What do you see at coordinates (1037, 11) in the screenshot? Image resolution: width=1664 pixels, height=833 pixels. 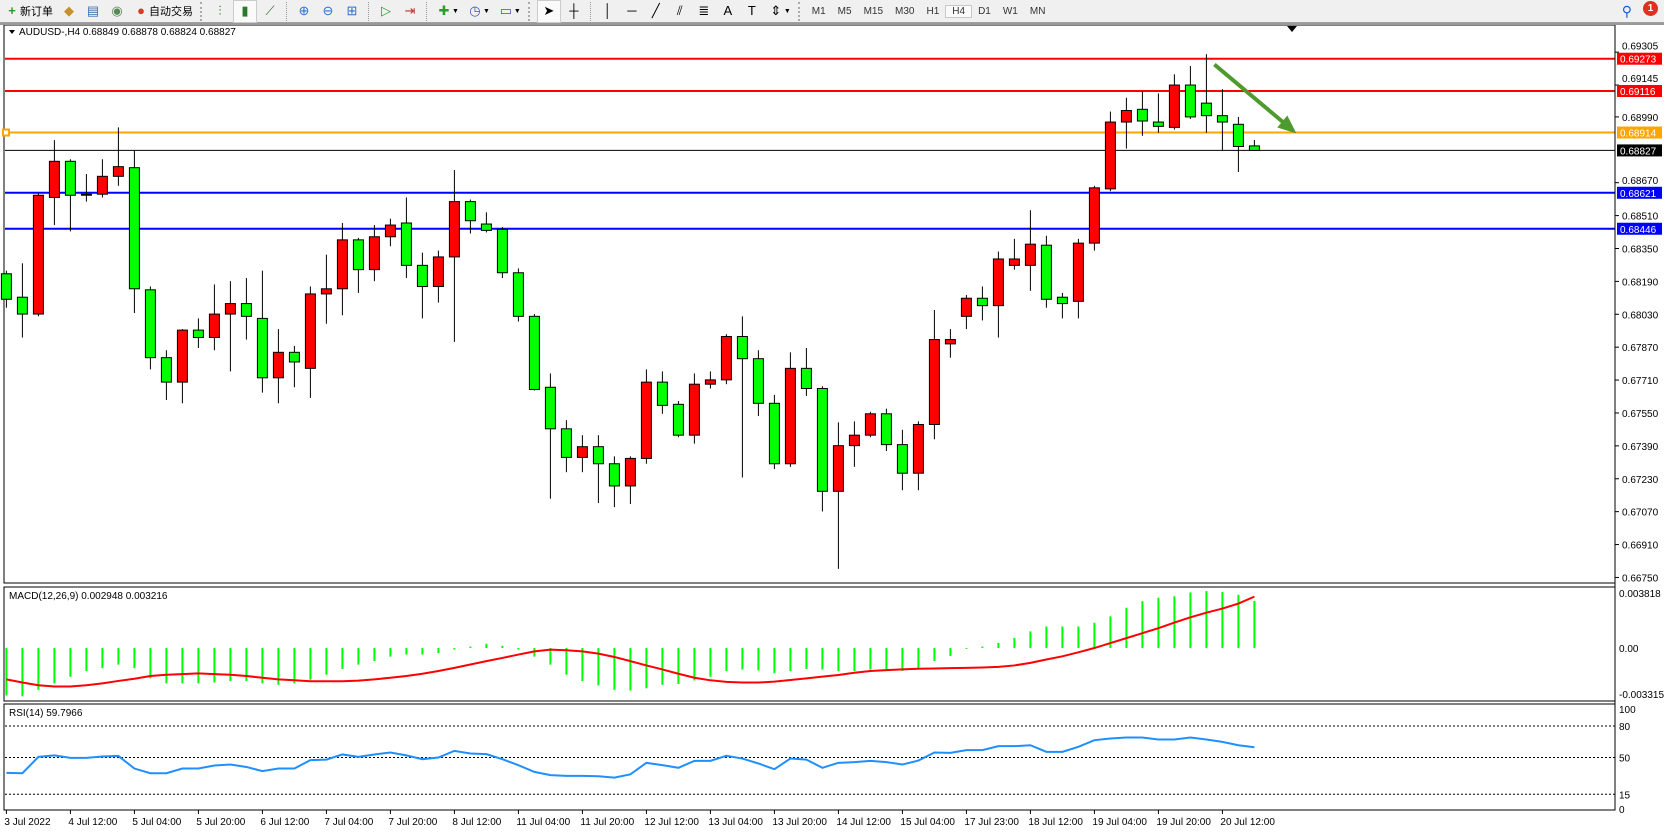 I see `timeframe-mn: MN` at bounding box center [1037, 11].